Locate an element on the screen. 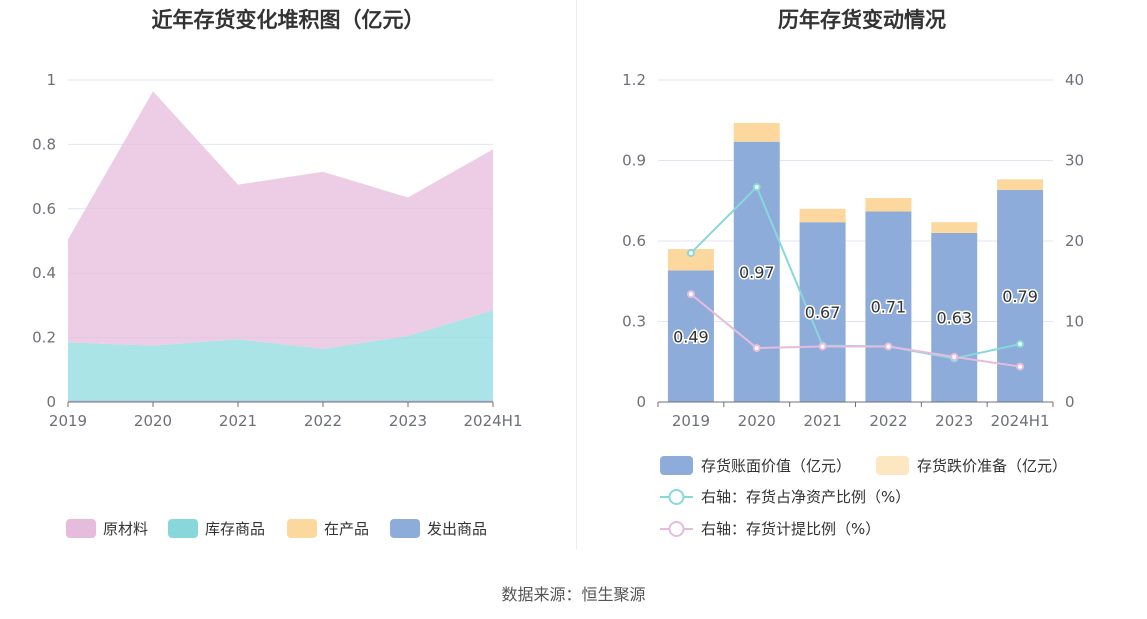 This screenshot has width=1147, height=619. legend-label: 原材料 is located at coordinates (125, 529).